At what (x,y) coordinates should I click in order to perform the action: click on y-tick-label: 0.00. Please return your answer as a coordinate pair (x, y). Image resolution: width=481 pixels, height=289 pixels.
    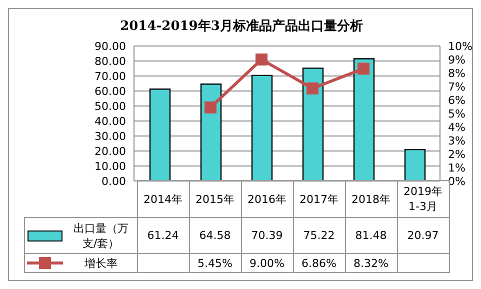
    Looking at the image, I should click on (114, 181).